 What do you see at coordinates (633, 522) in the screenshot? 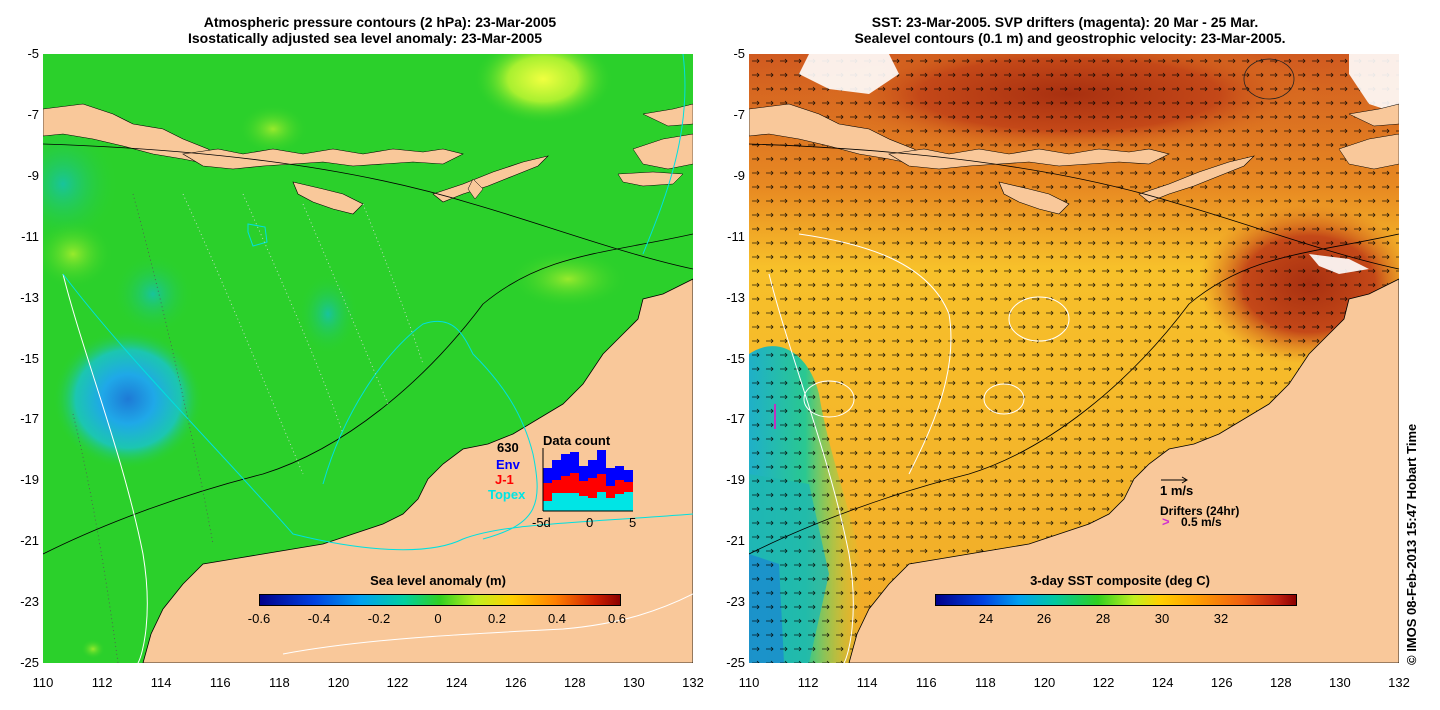
I see `data-count-xtick-right: 5` at bounding box center [633, 522].